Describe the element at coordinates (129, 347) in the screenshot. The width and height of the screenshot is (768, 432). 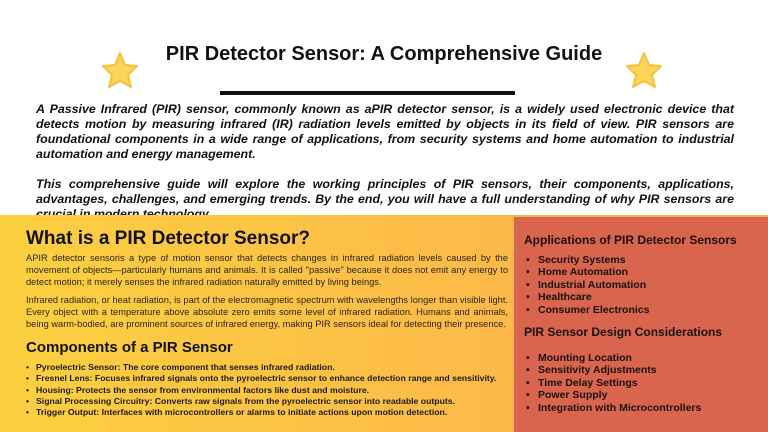
I see `components-heading: Components of a PIR Sensor` at that location.